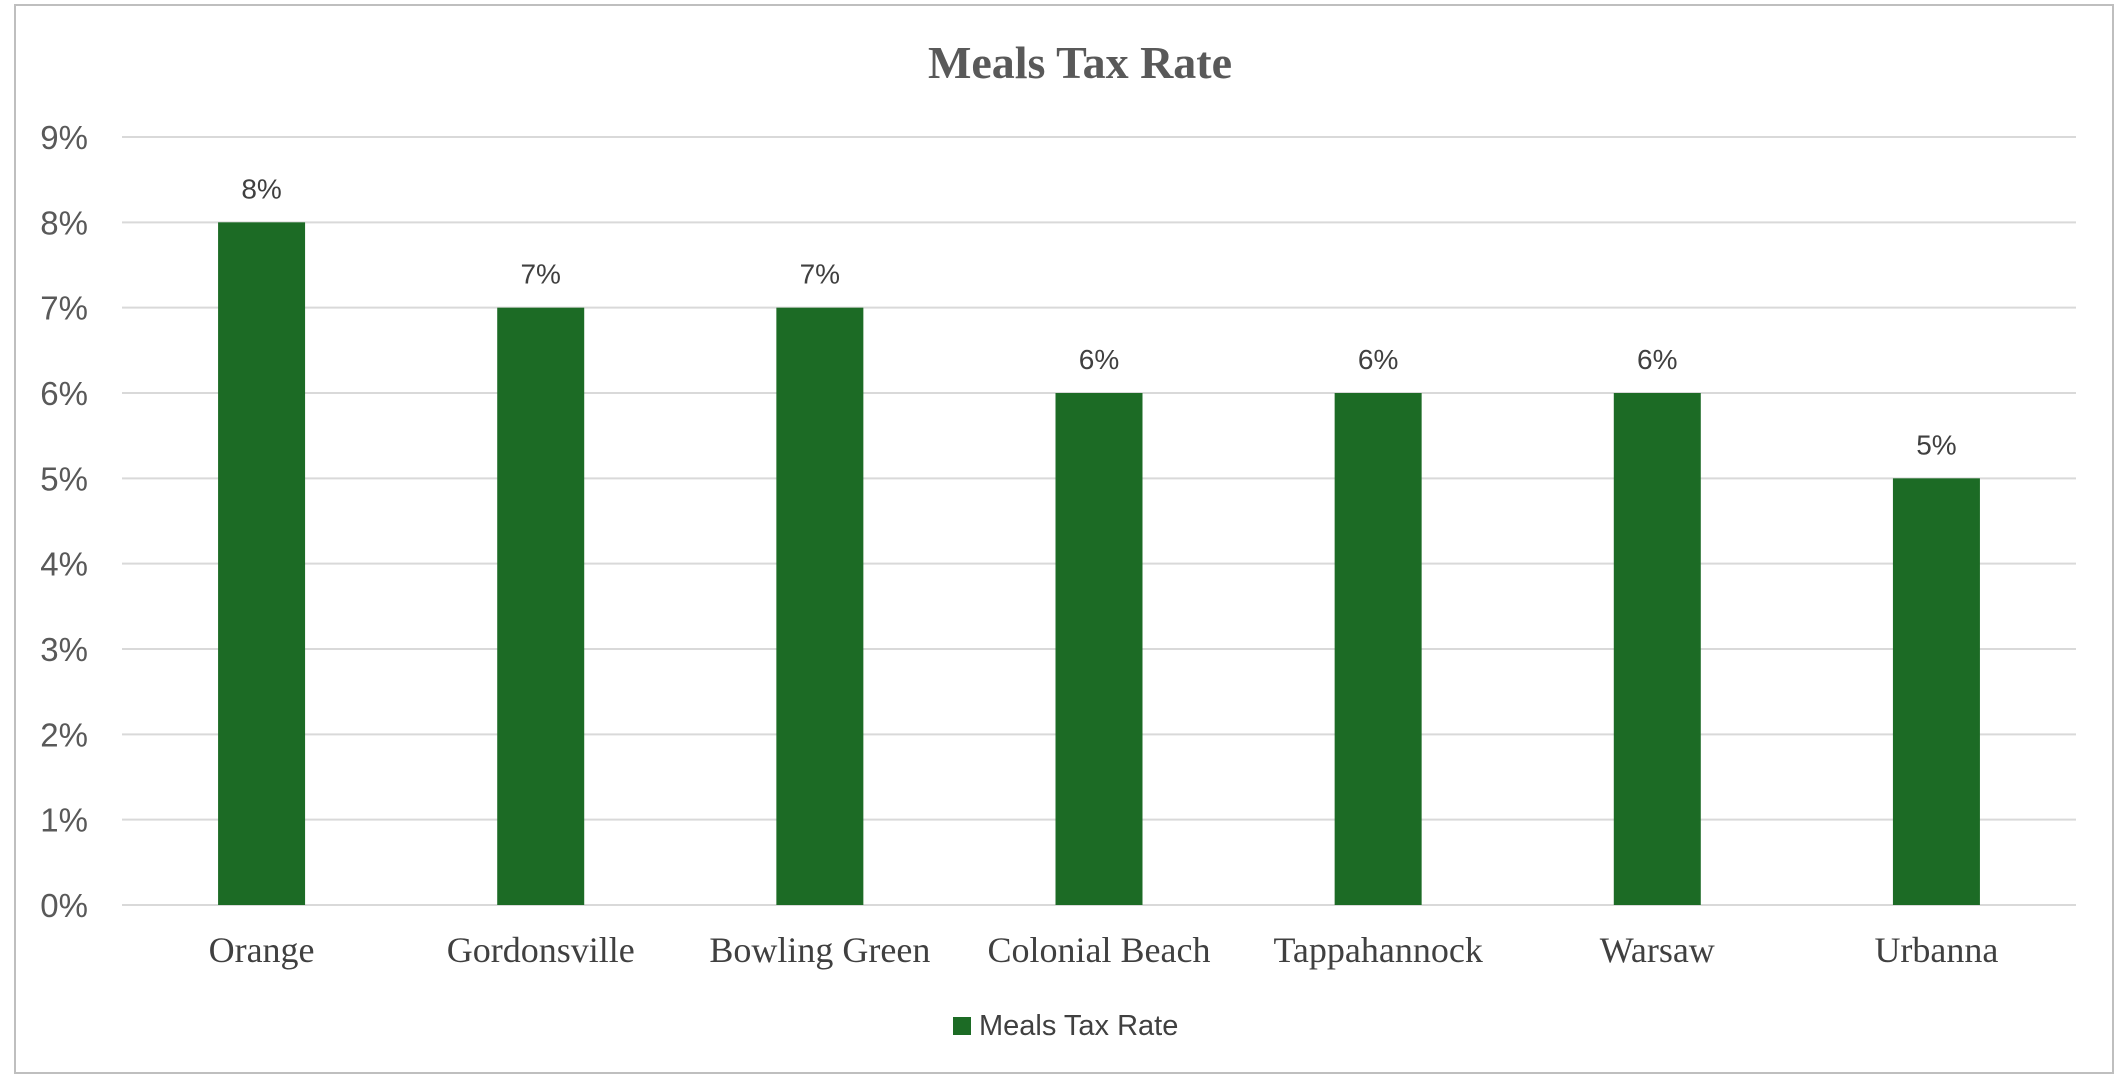 This screenshot has width=2119, height=1081. Describe the element at coordinates (1657, 950) in the screenshot. I see `x-tick-label: Warsaw` at that location.